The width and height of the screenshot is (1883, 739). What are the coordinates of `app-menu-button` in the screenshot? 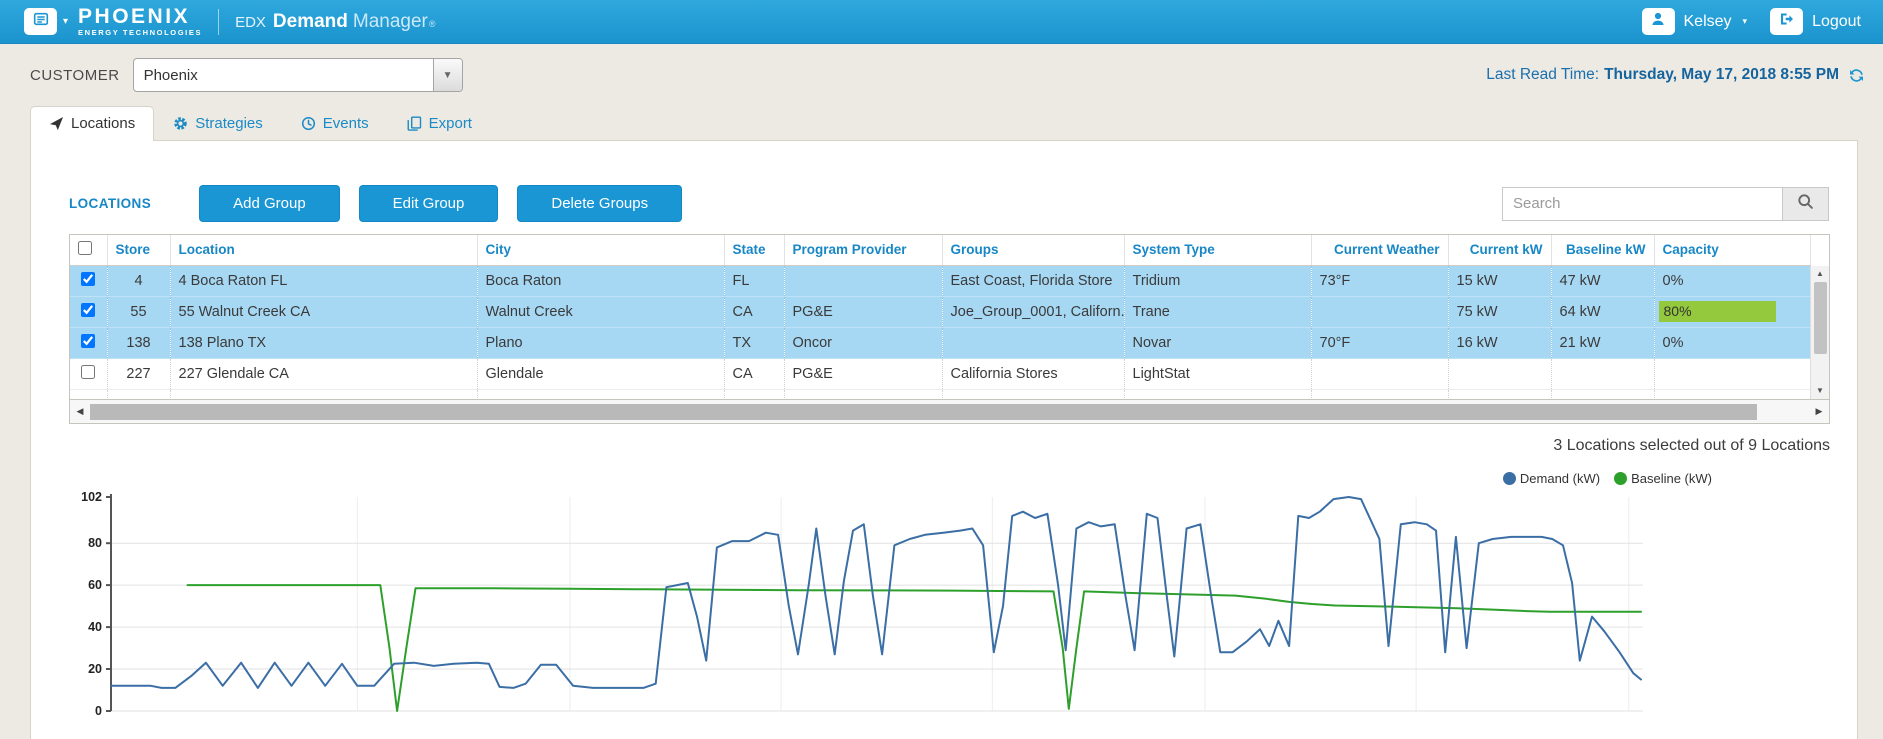 It's located at (40, 21).